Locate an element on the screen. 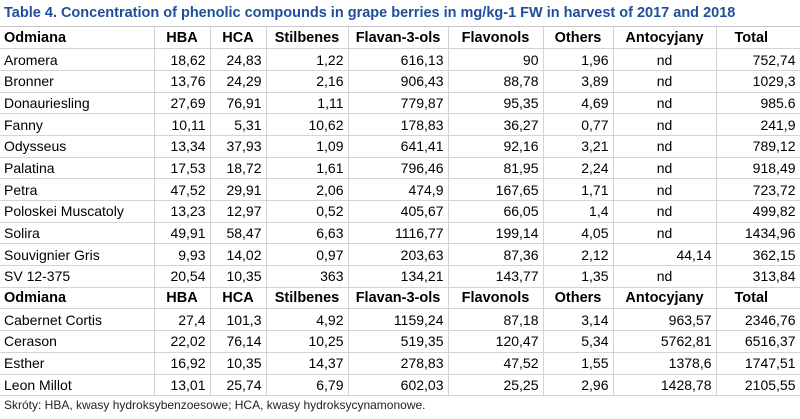  cell-hba: 27,4 is located at coordinates (182, 320).